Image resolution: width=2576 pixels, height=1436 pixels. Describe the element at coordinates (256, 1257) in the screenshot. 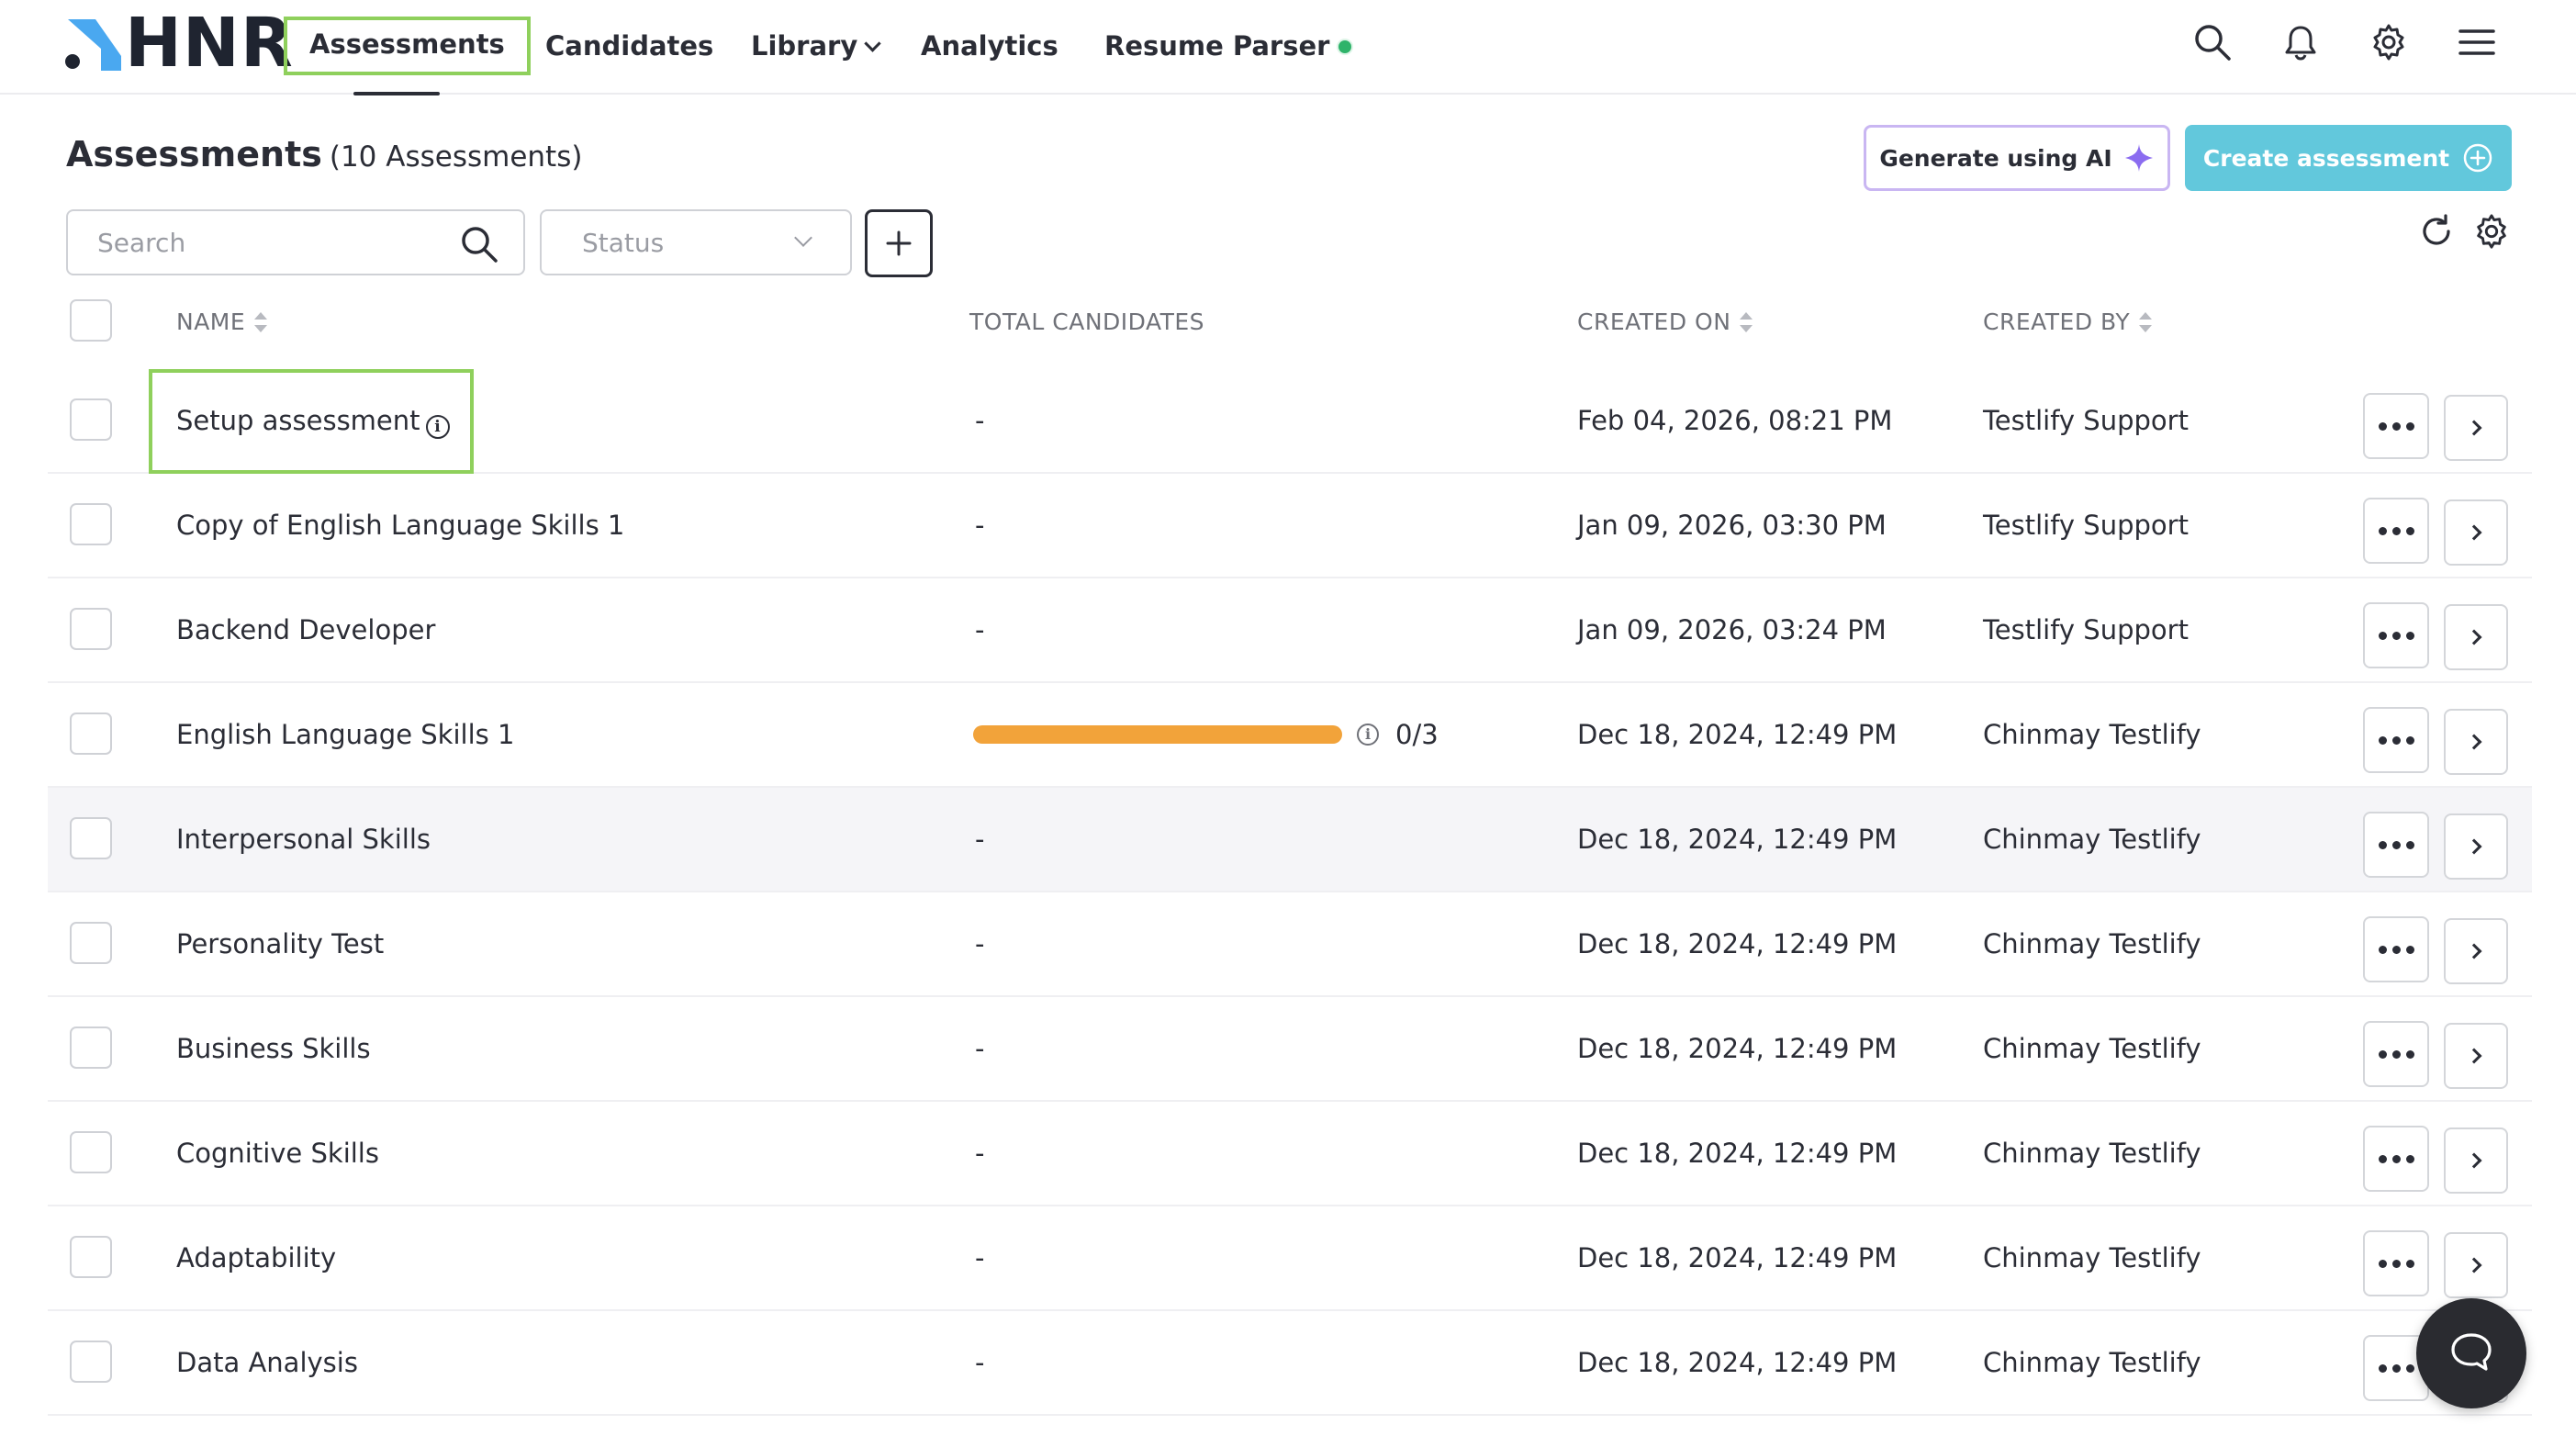

I see `assessment-name: Adaptability` at that location.